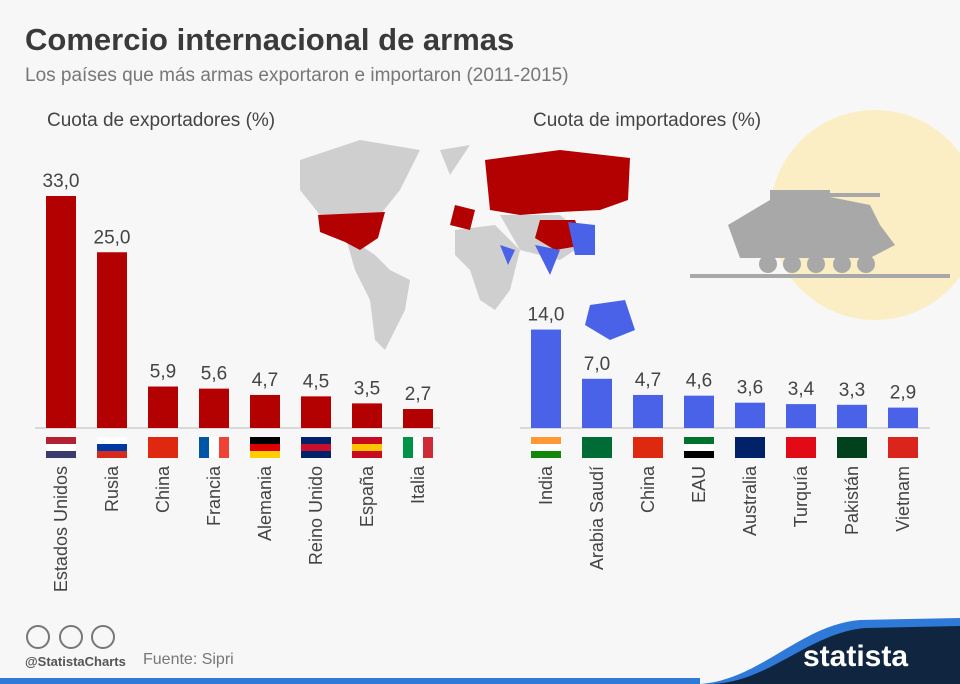 This screenshot has width=960, height=684. What do you see at coordinates (903, 393) in the screenshot?
I see `value-label: 2,9` at bounding box center [903, 393].